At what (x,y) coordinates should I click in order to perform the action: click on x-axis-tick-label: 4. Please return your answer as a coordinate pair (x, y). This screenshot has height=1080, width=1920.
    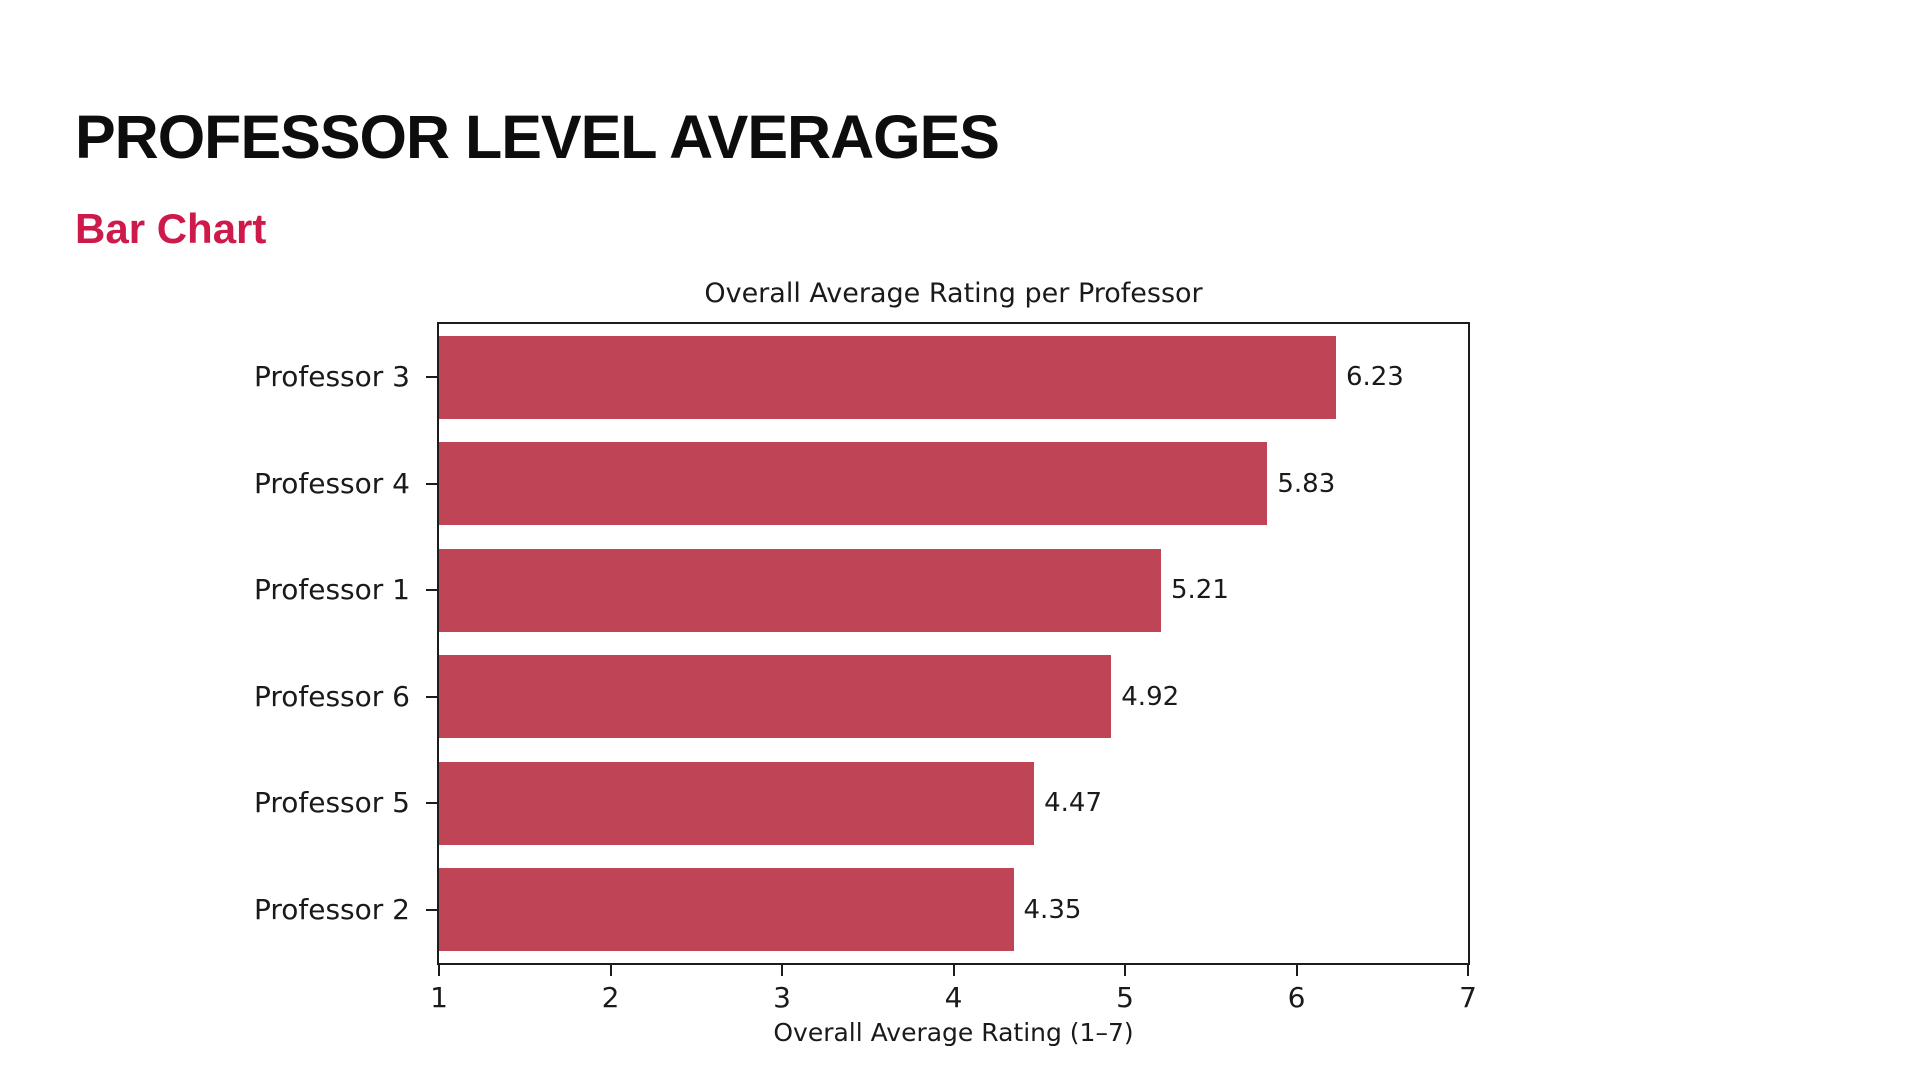
    Looking at the image, I should click on (953, 997).